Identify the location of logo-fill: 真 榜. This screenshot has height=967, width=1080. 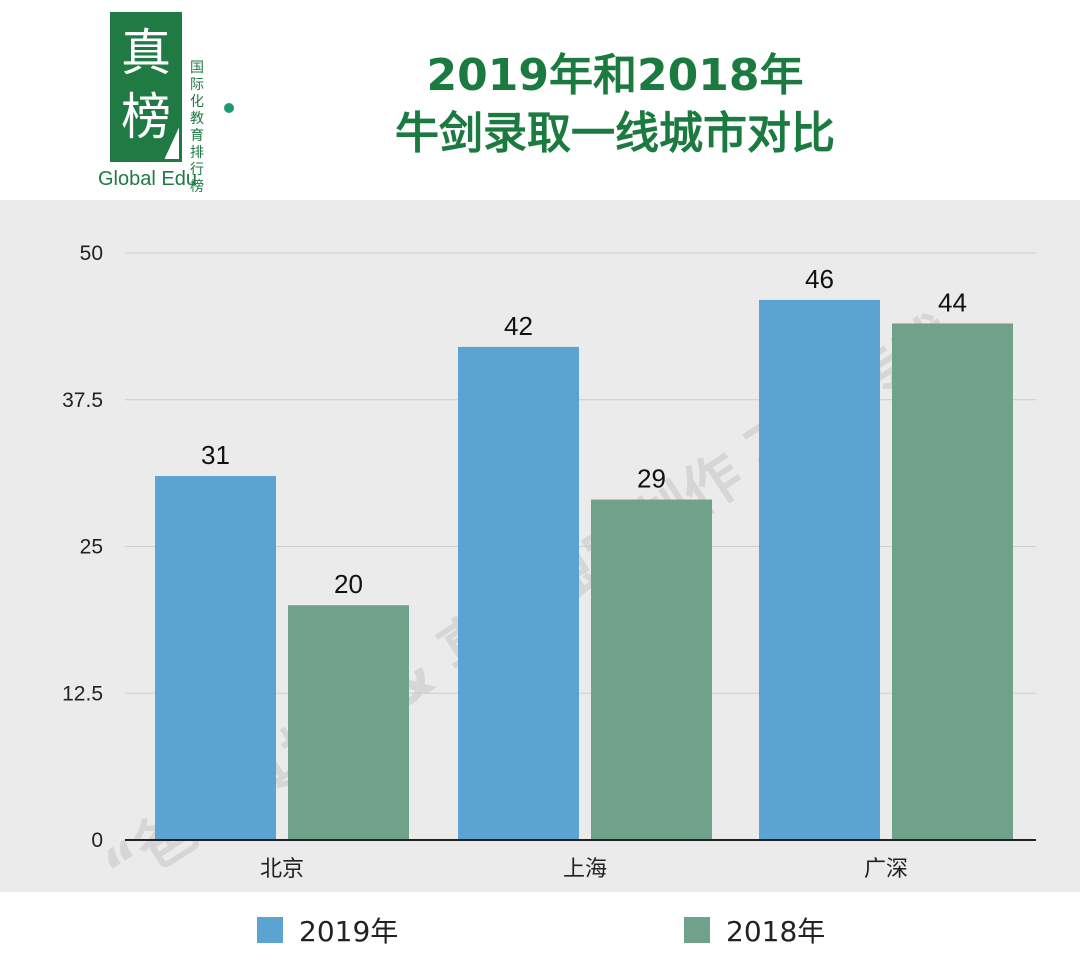
(146, 87).